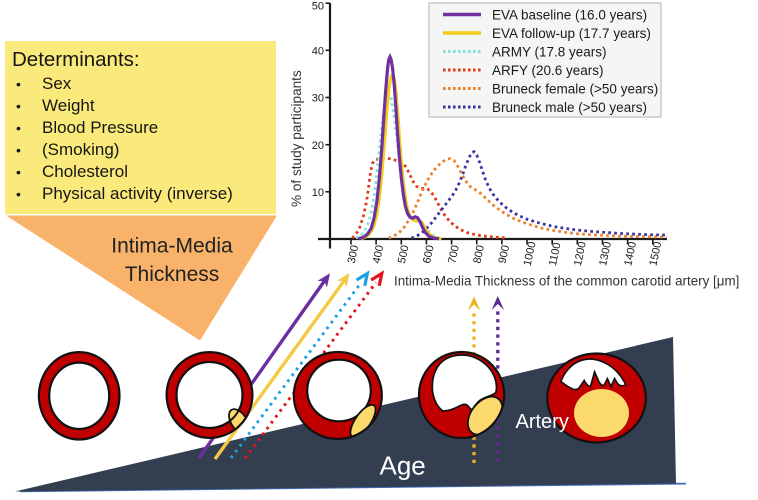 Image resolution: width=758 pixels, height=500 pixels. I want to click on svg-text: Intima-Media, so click(172, 246).